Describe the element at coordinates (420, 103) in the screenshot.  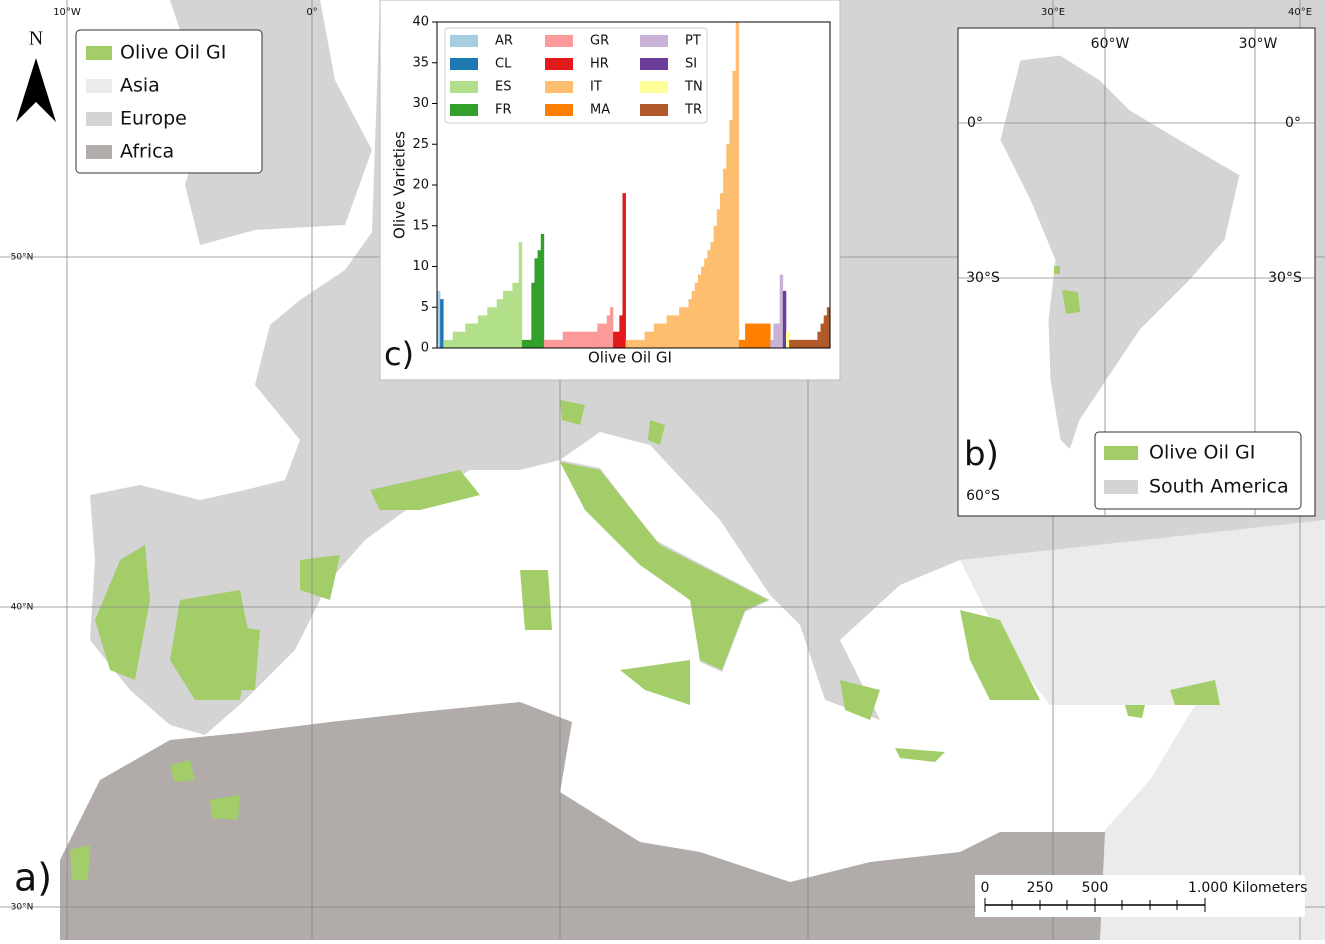
I see `y-tick-label: 30` at that location.